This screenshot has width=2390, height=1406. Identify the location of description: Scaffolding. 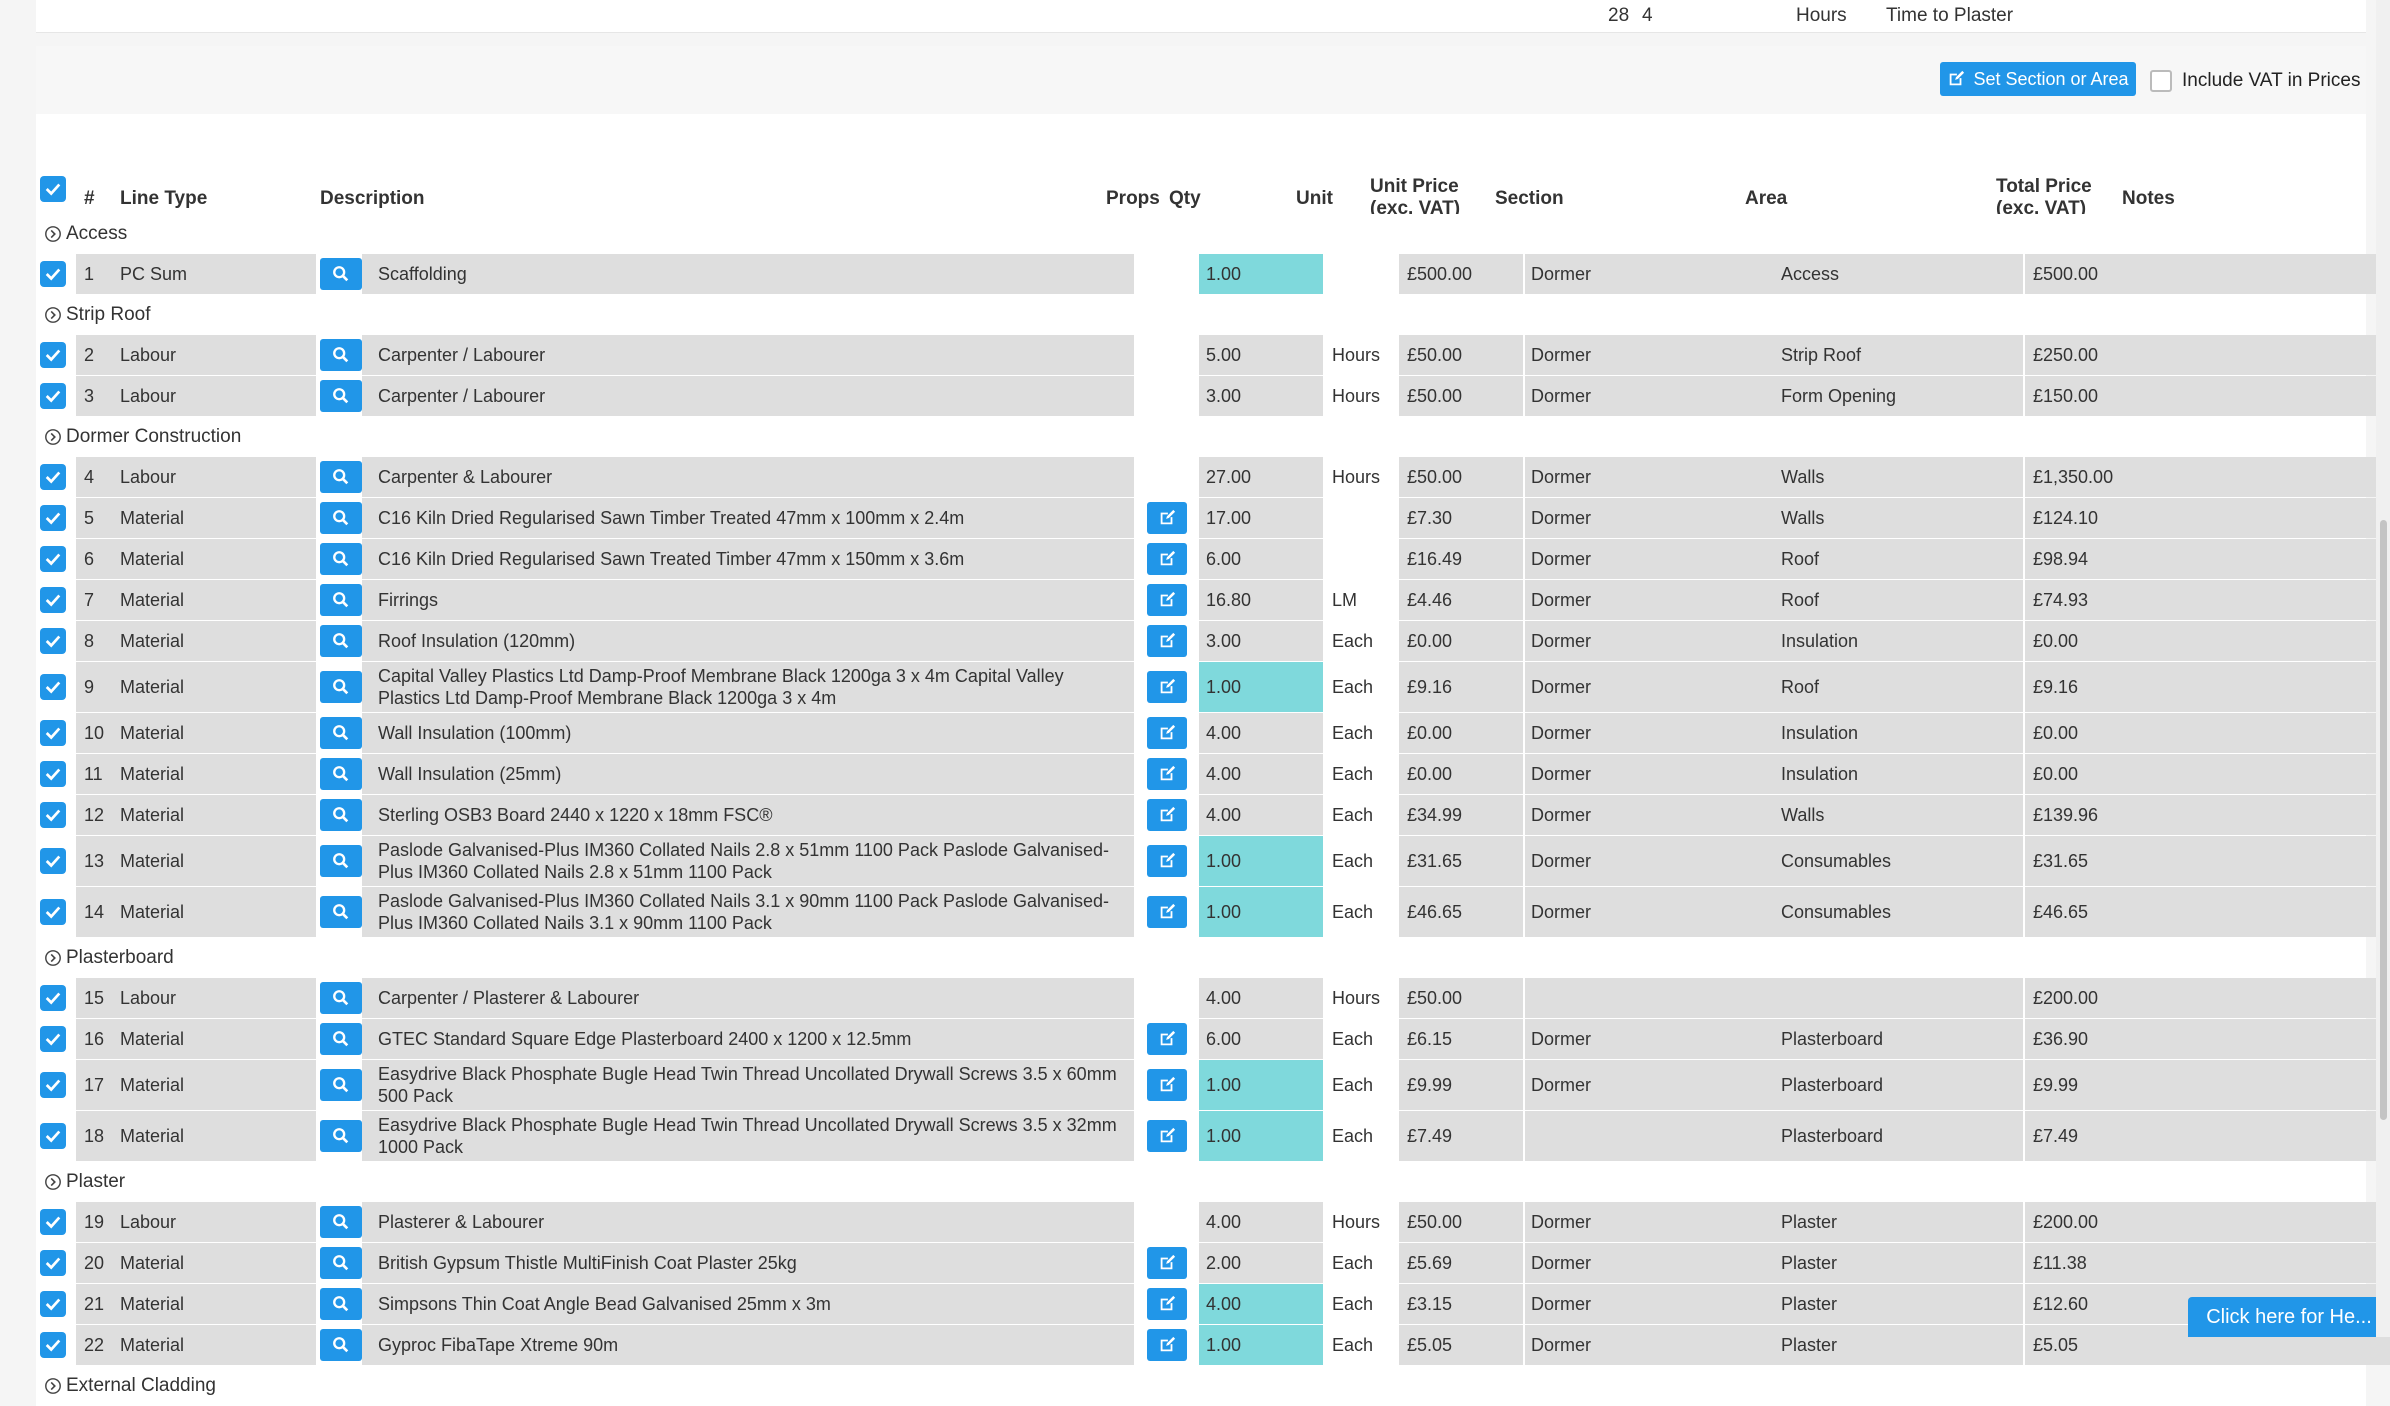
(748, 274).